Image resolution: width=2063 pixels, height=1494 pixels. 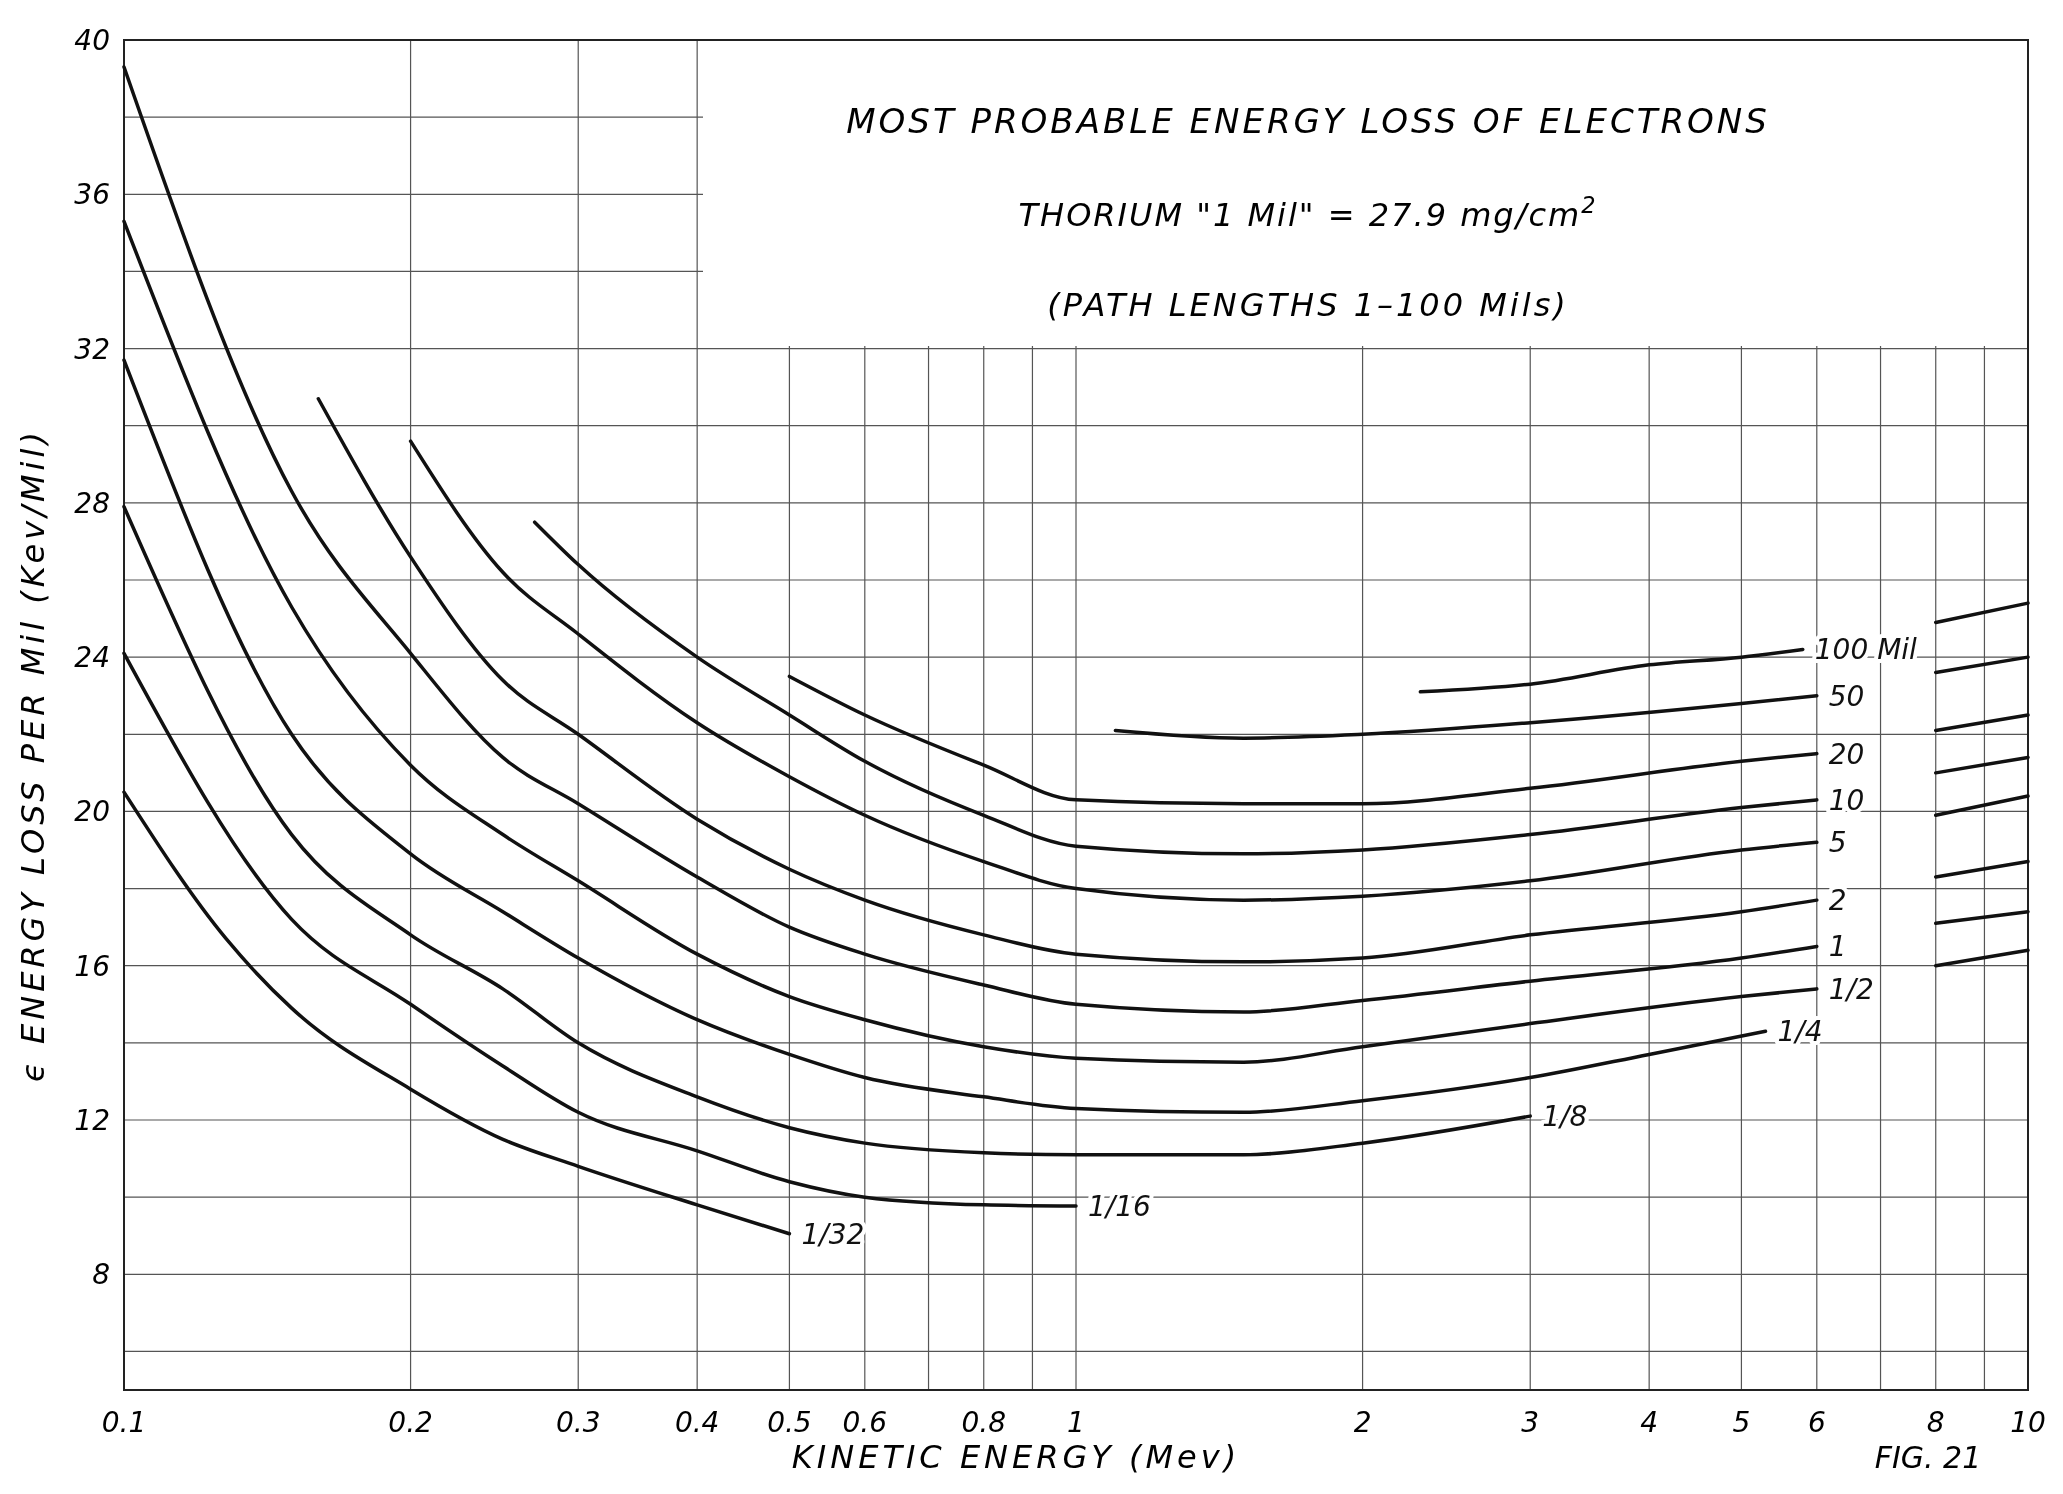 I want to click on series-label: 1, so click(x=1837, y=947).